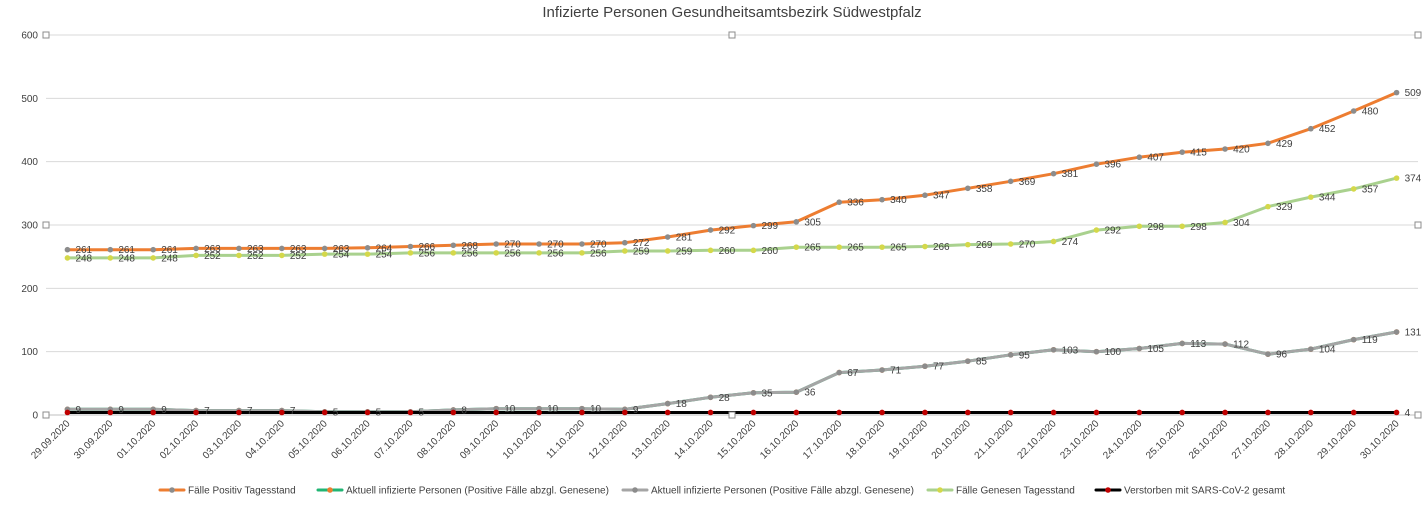 The image size is (1428, 505). Describe the element at coordinates (1112, 231) in the screenshot. I see `data-label: 292` at that location.